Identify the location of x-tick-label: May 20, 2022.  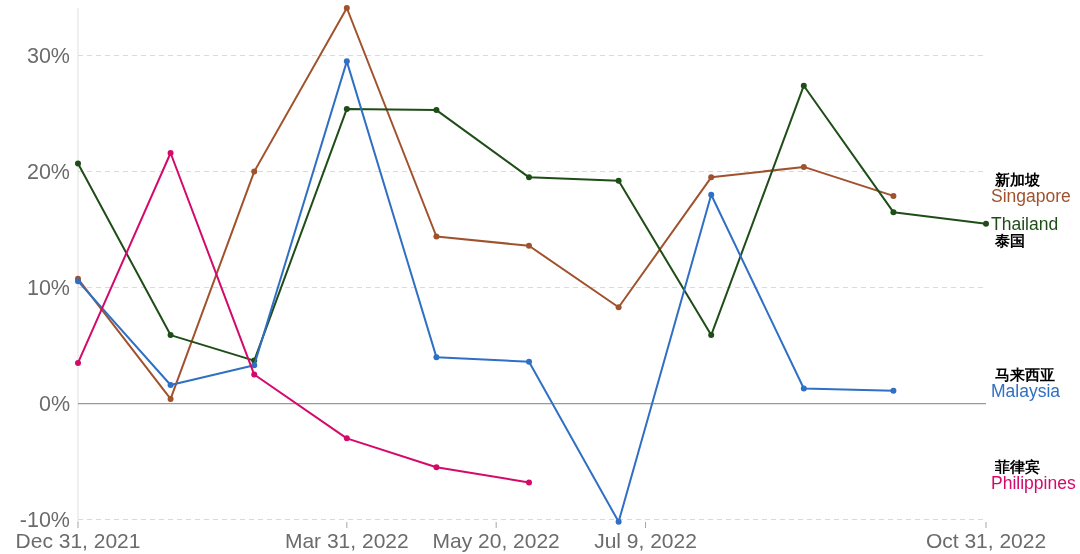
(496, 540).